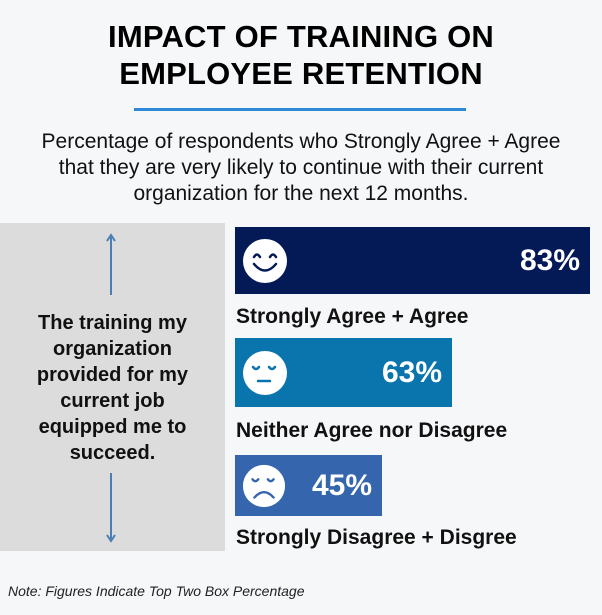  Describe the element at coordinates (265, 260) in the screenshot. I see `smiling-face-icon` at that location.